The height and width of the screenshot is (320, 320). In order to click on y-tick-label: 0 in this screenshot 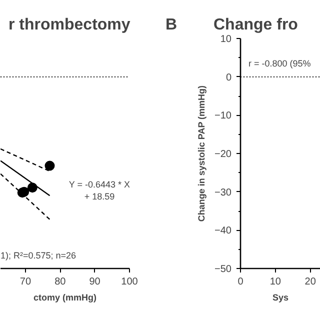, I will do `click(229, 78)`.